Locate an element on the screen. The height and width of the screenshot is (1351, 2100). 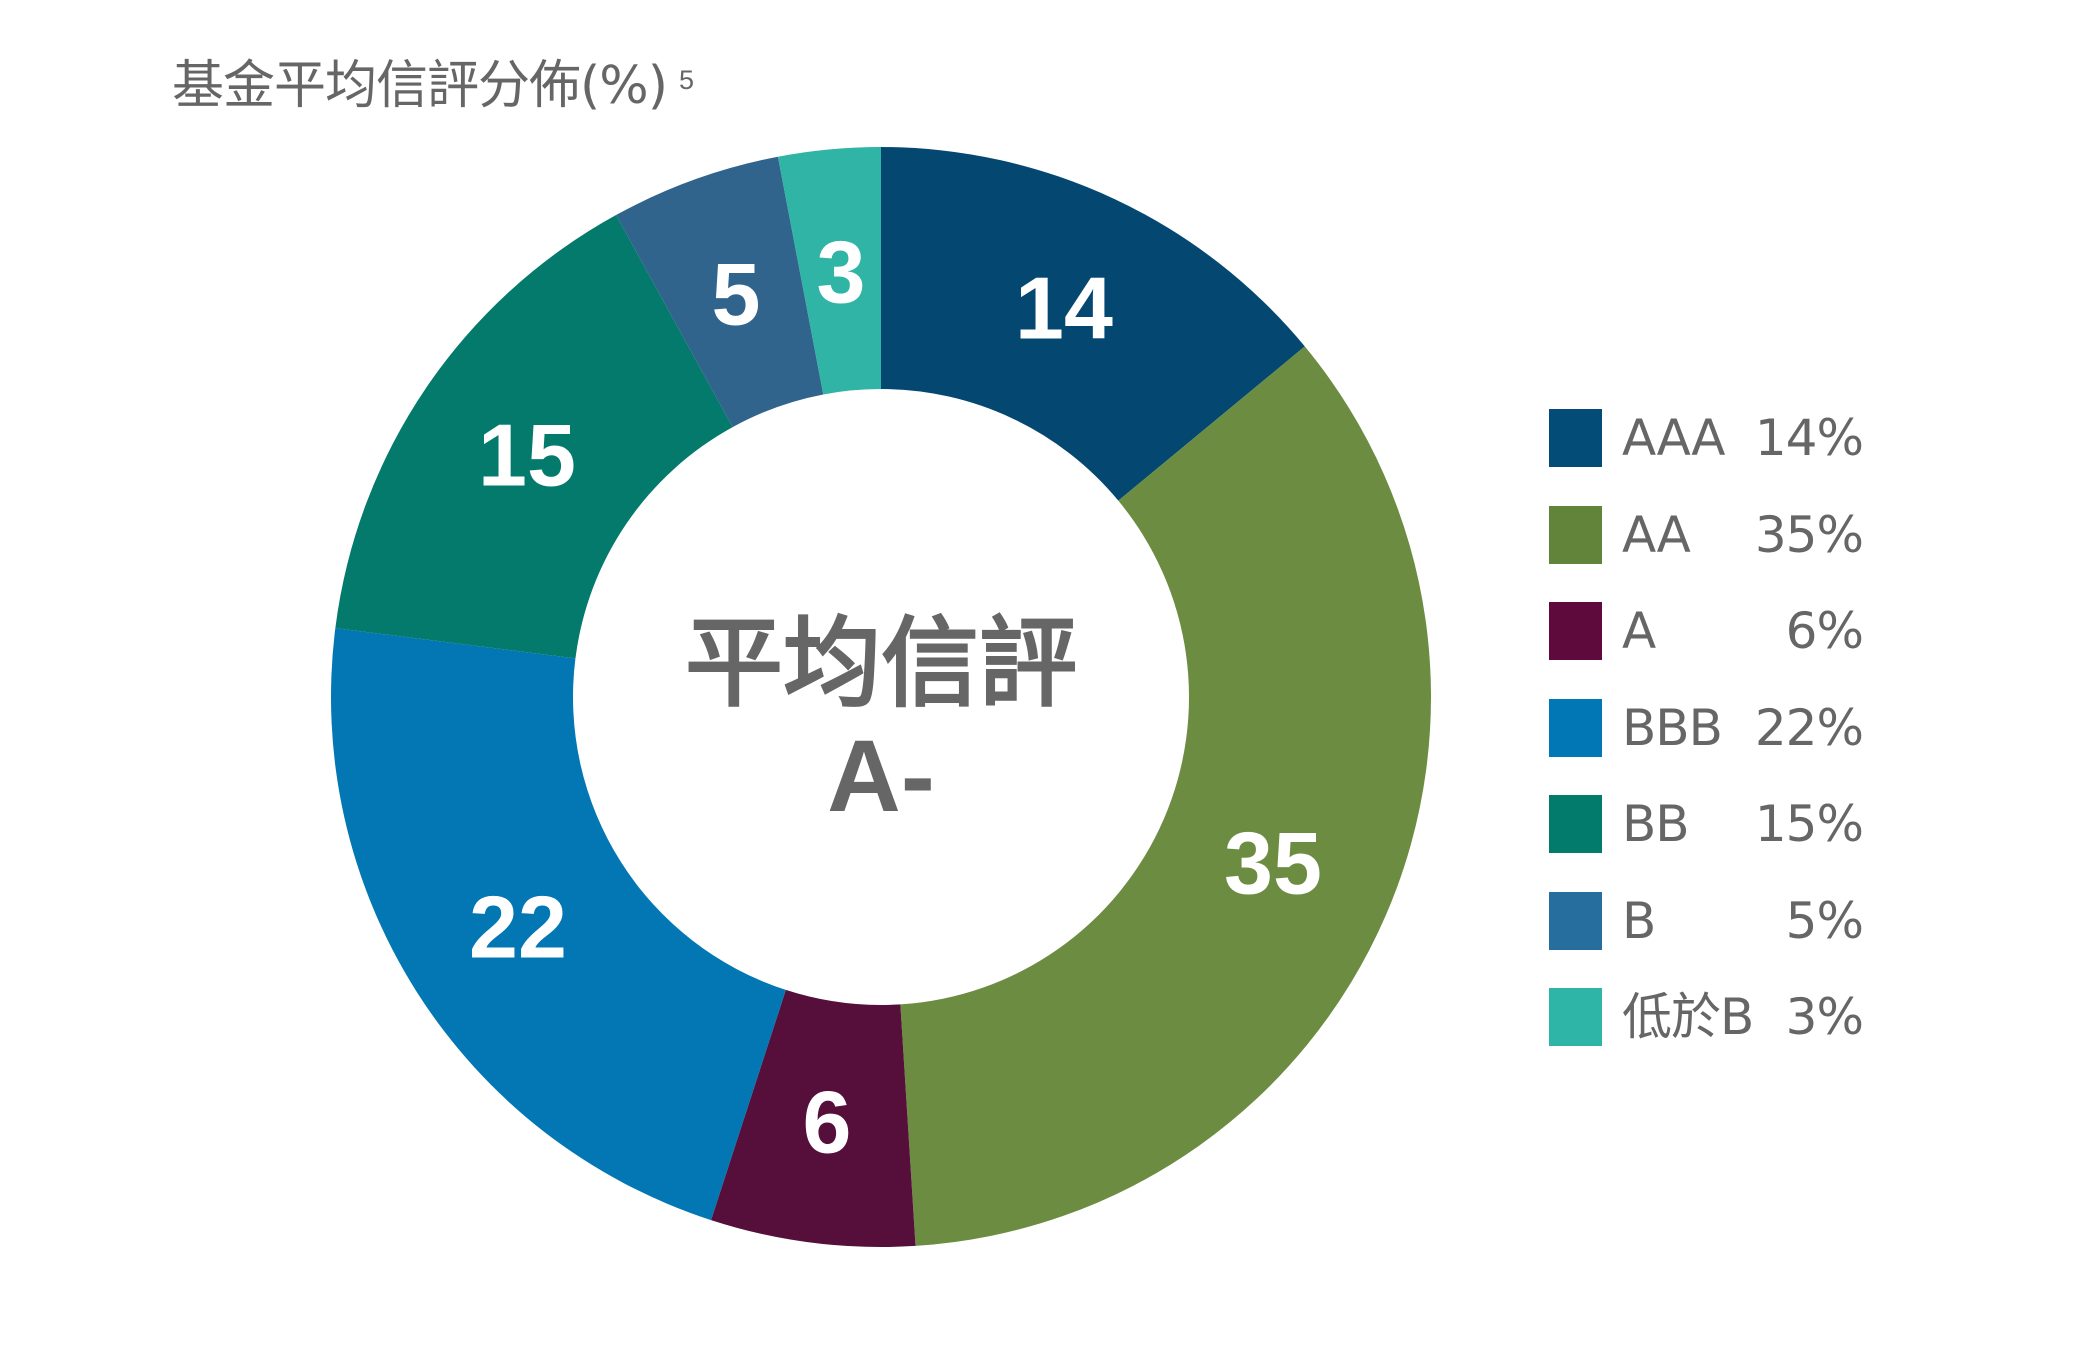
legend-label: BBB is located at coordinates (1672, 727).